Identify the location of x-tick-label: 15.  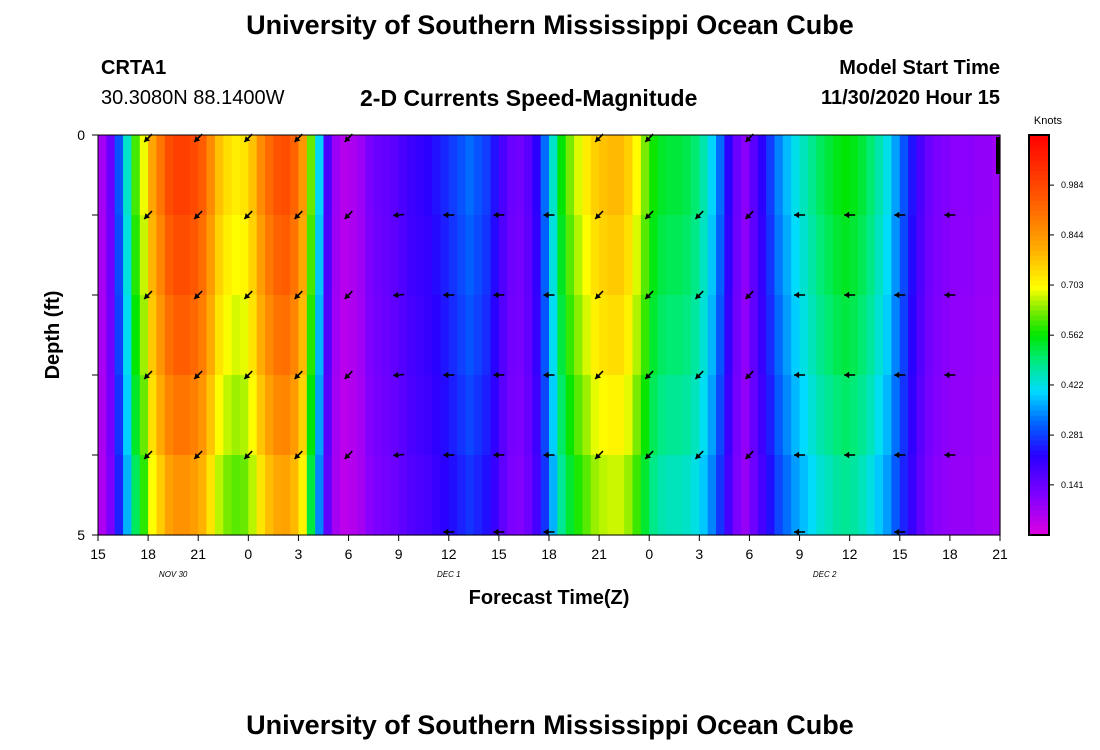
(98, 554).